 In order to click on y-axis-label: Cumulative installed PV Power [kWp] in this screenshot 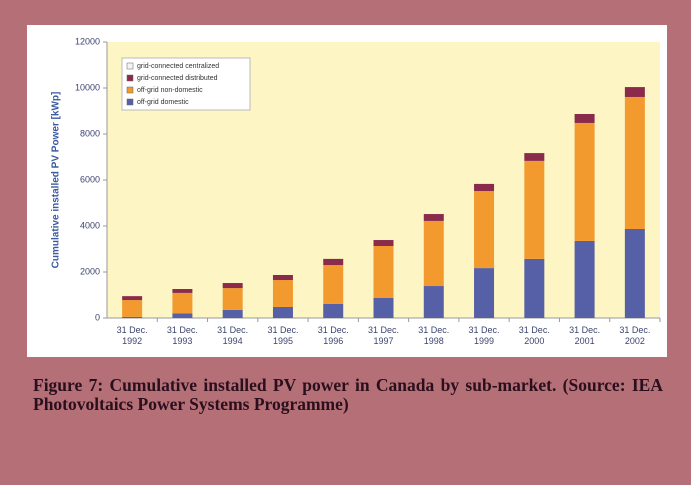, I will do `click(56, 180)`.